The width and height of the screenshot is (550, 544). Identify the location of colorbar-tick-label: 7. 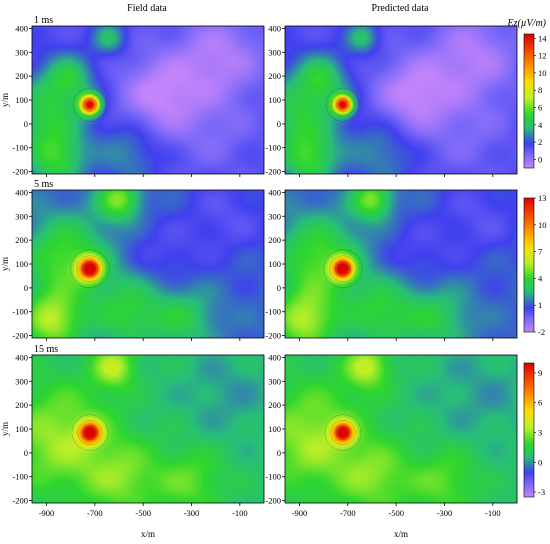
(540, 252).